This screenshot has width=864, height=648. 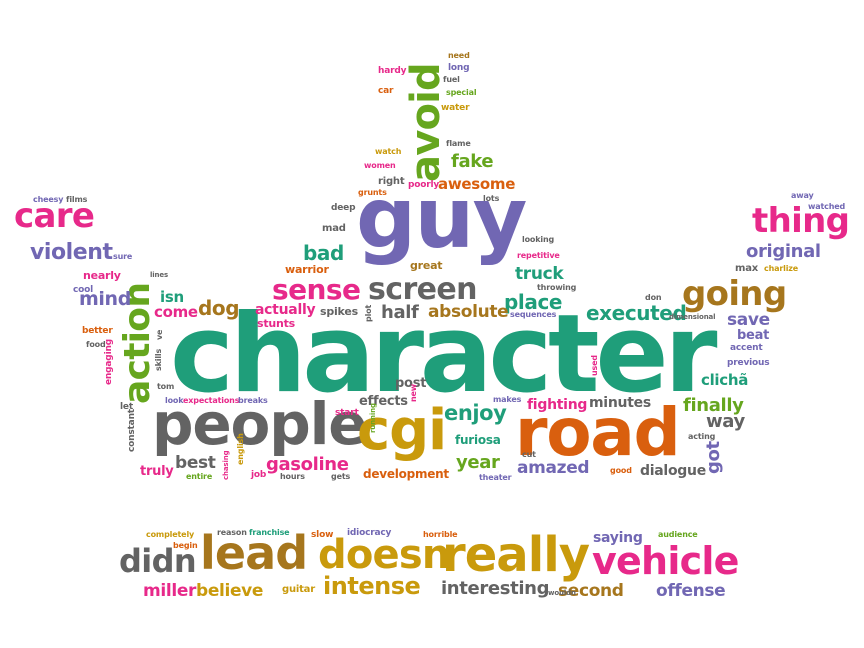 I want to click on word-truly: truly, so click(x=157, y=471).